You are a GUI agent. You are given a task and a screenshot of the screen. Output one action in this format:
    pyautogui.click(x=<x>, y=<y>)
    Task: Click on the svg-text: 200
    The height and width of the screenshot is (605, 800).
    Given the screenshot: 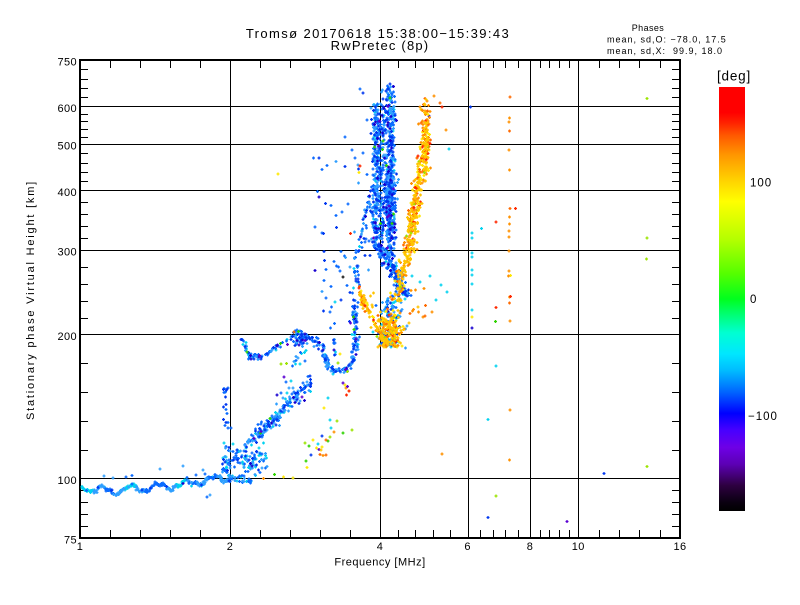 What is the action you would take?
    pyautogui.click(x=67, y=337)
    